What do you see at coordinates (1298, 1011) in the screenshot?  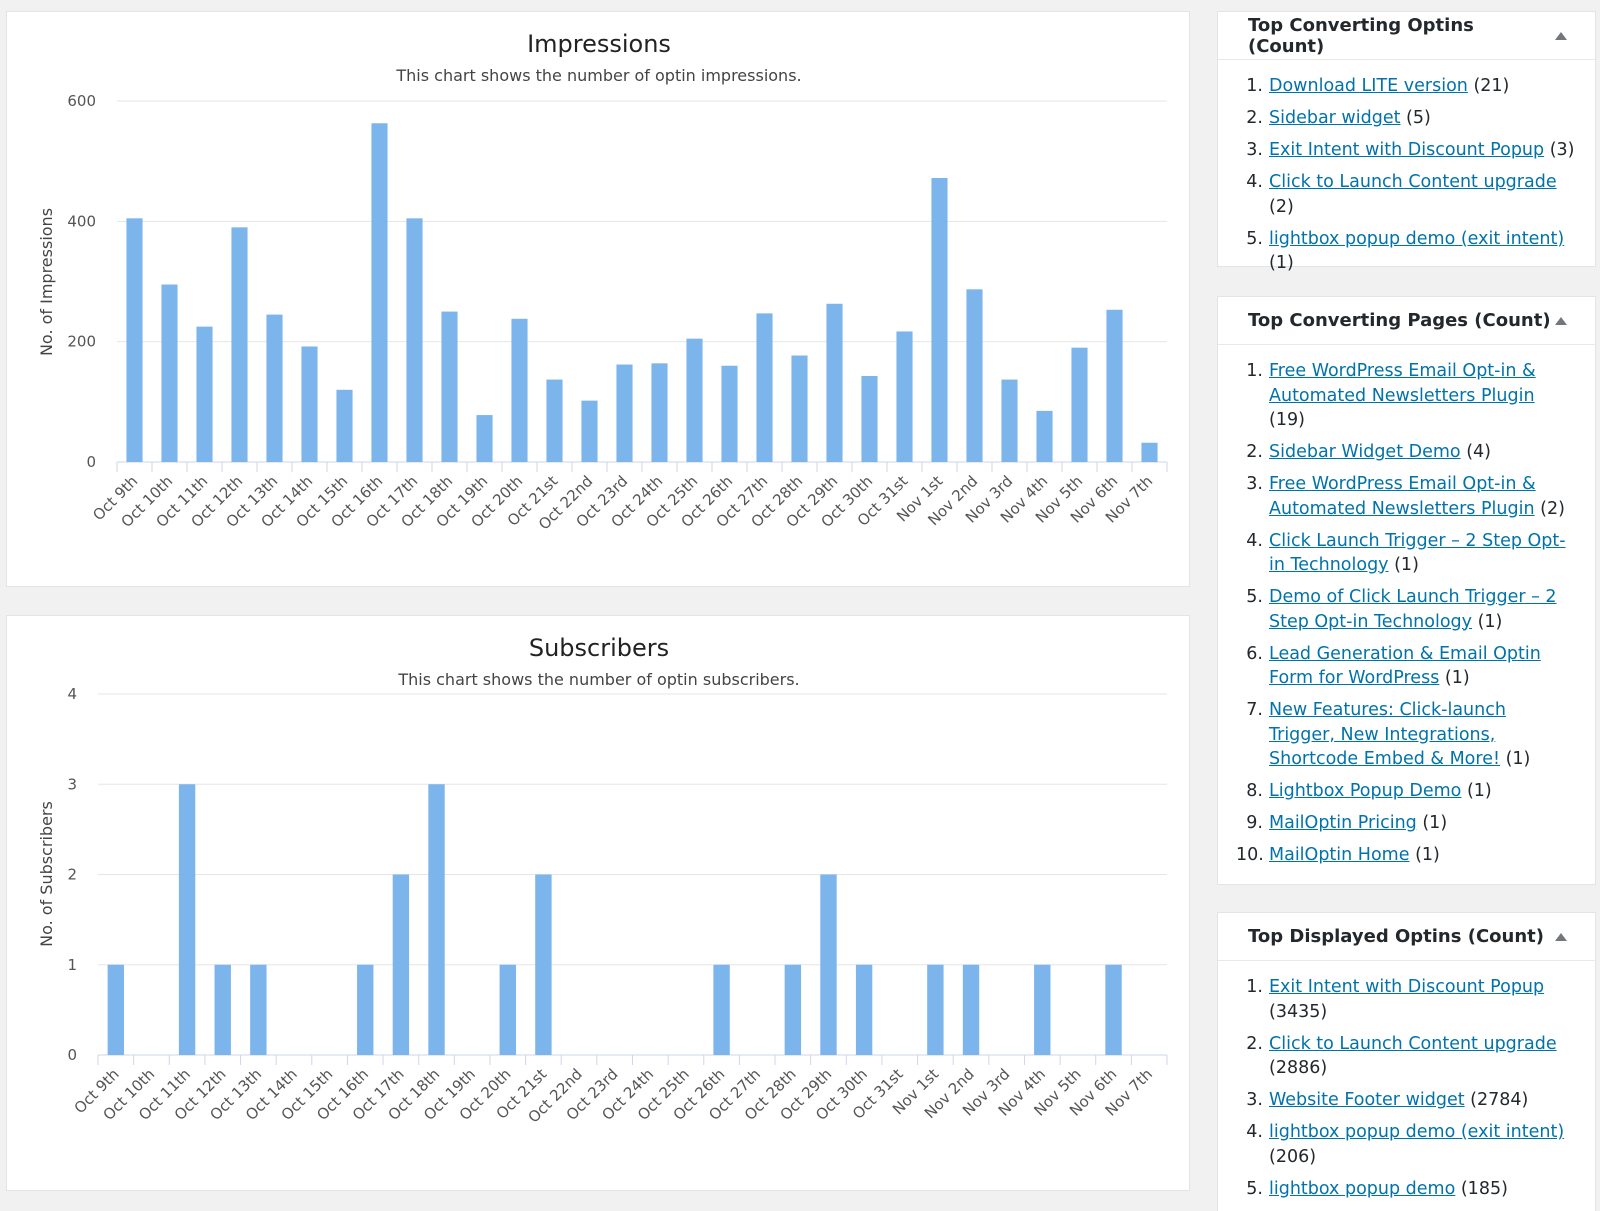 I see `list-item-count: (3435)` at bounding box center [1298, 1011].